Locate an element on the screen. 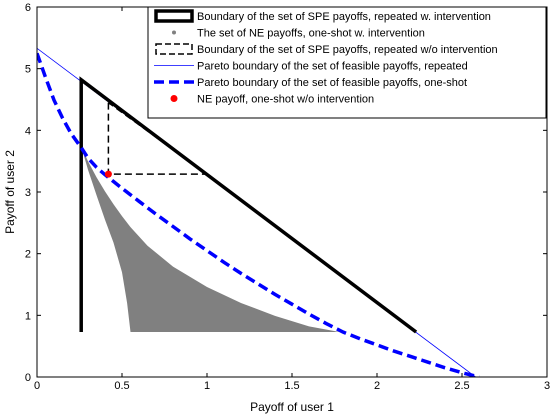  x-tick-label: 2.5 is located at coordinates (461, 386).